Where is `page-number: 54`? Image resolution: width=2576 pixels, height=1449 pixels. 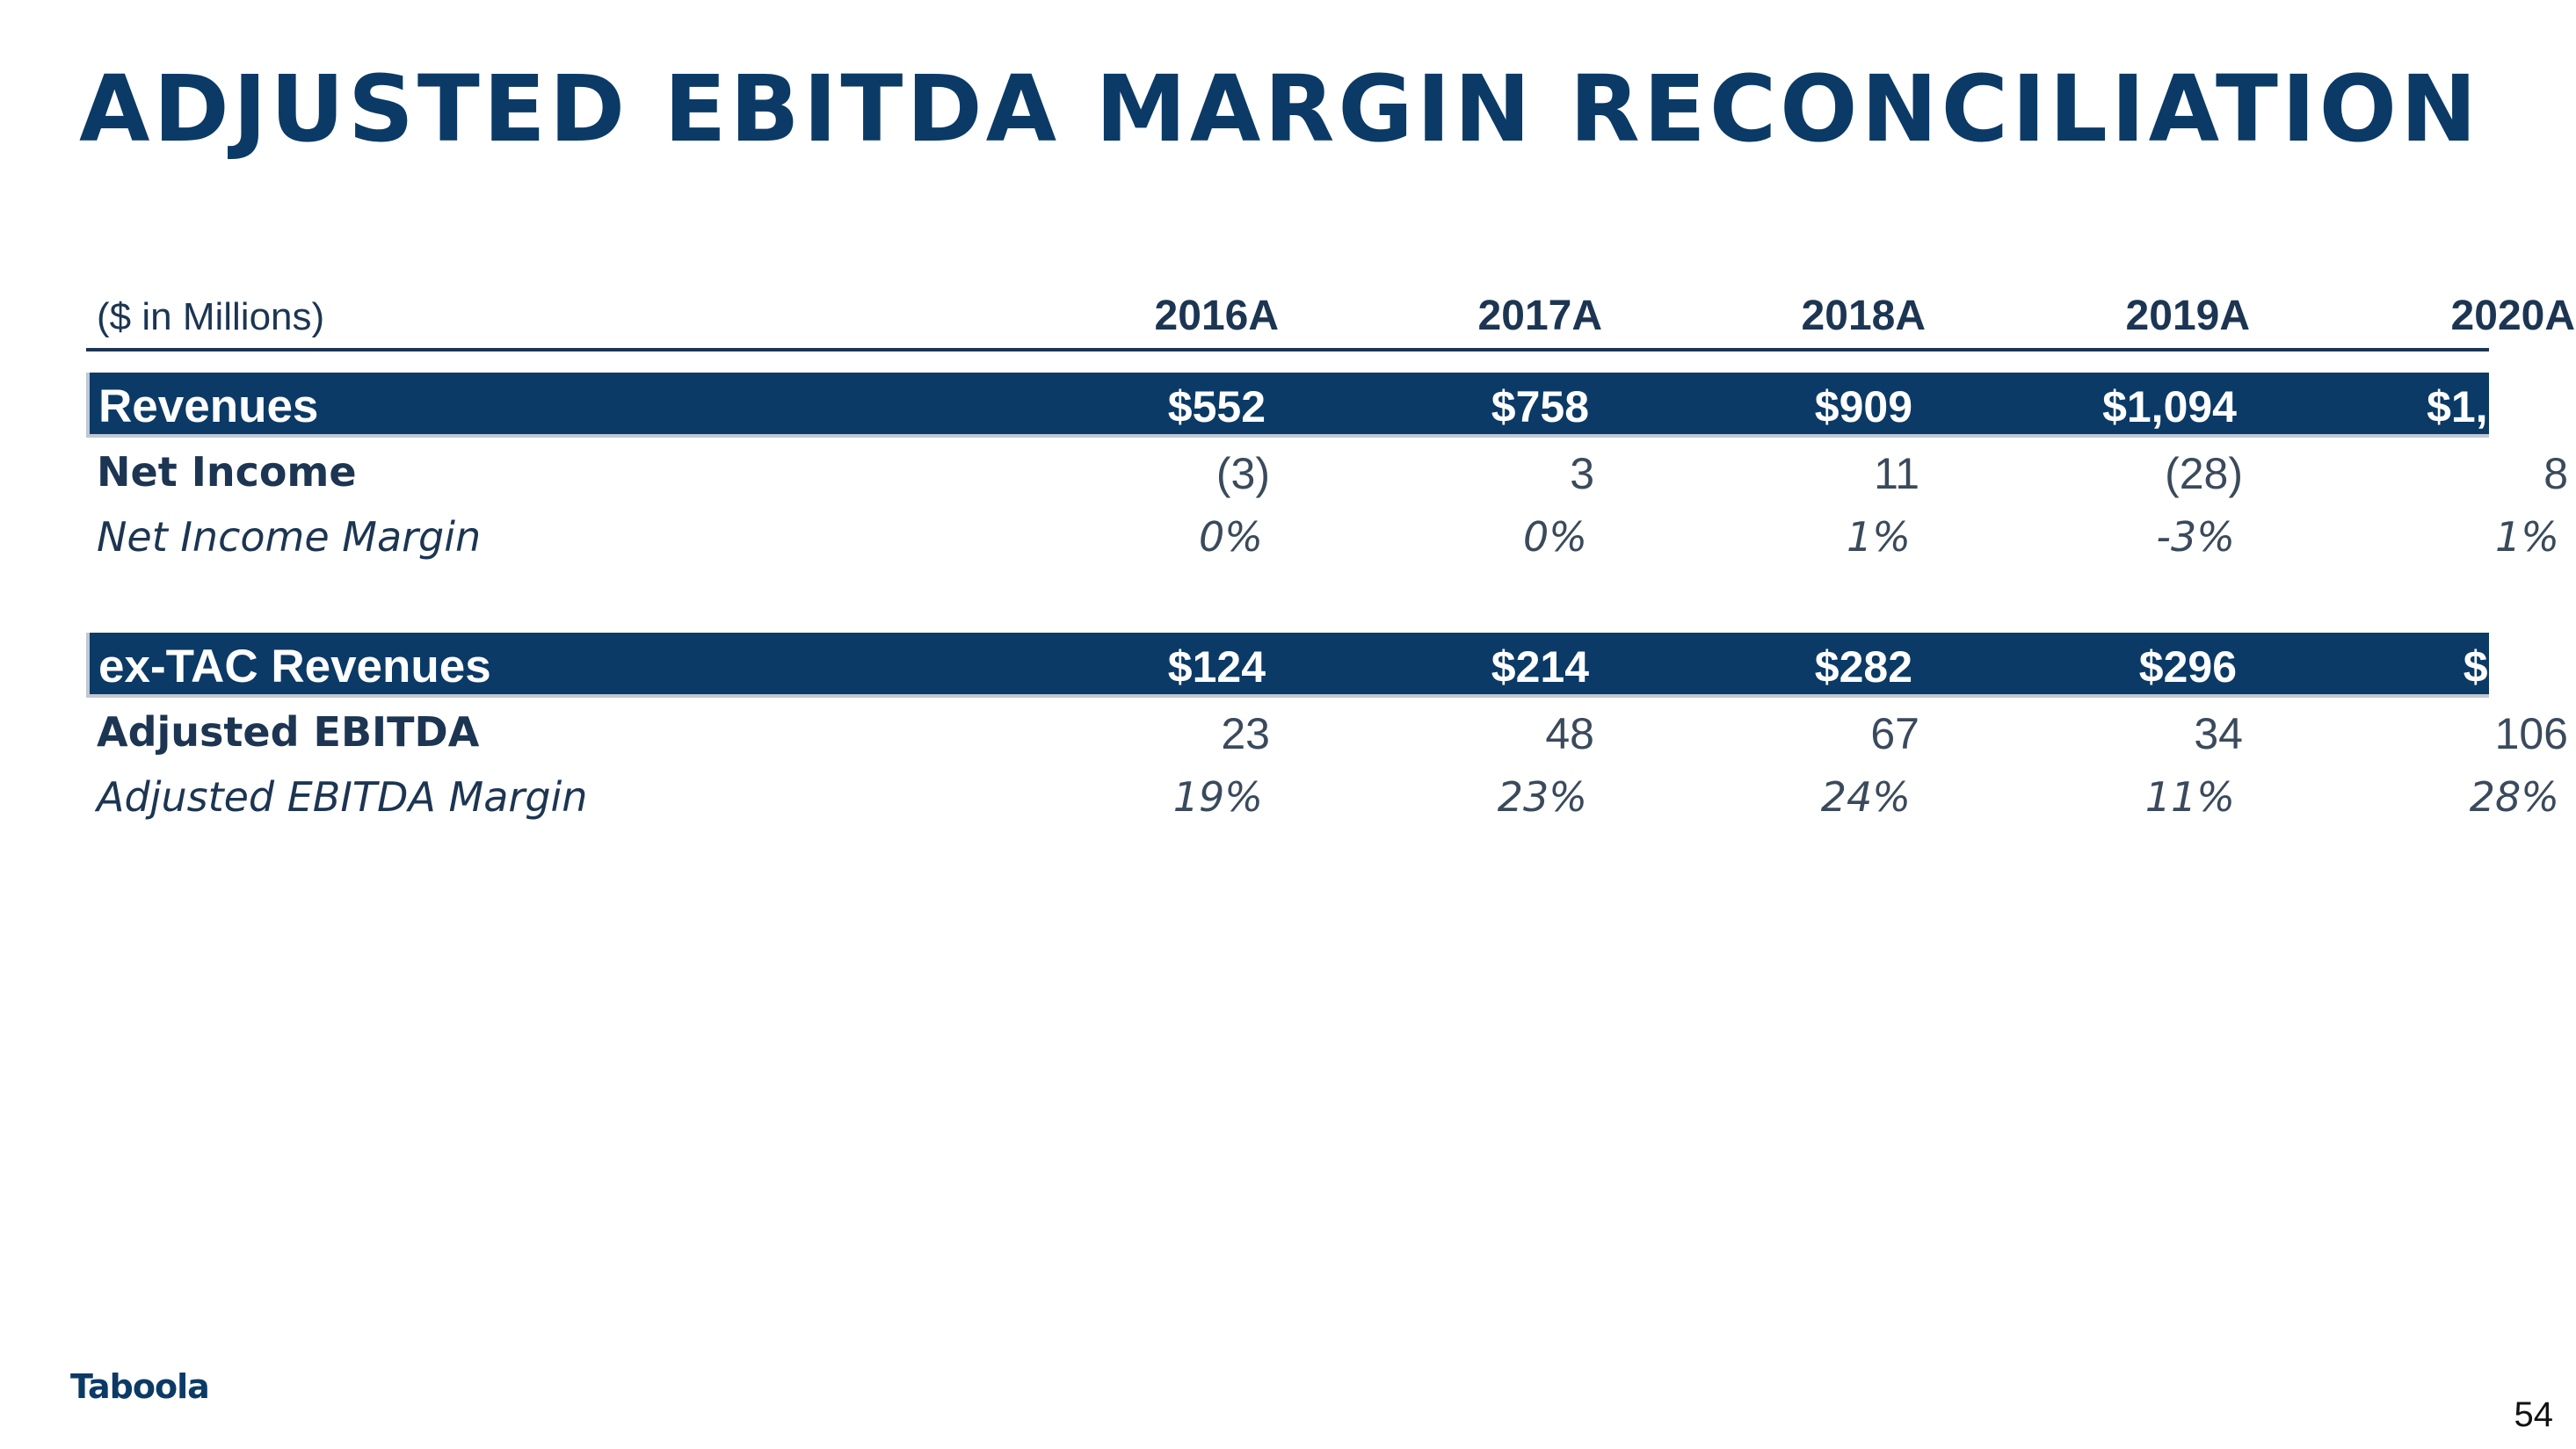 page-number: 54 is located at coordinates (2534, 1414).